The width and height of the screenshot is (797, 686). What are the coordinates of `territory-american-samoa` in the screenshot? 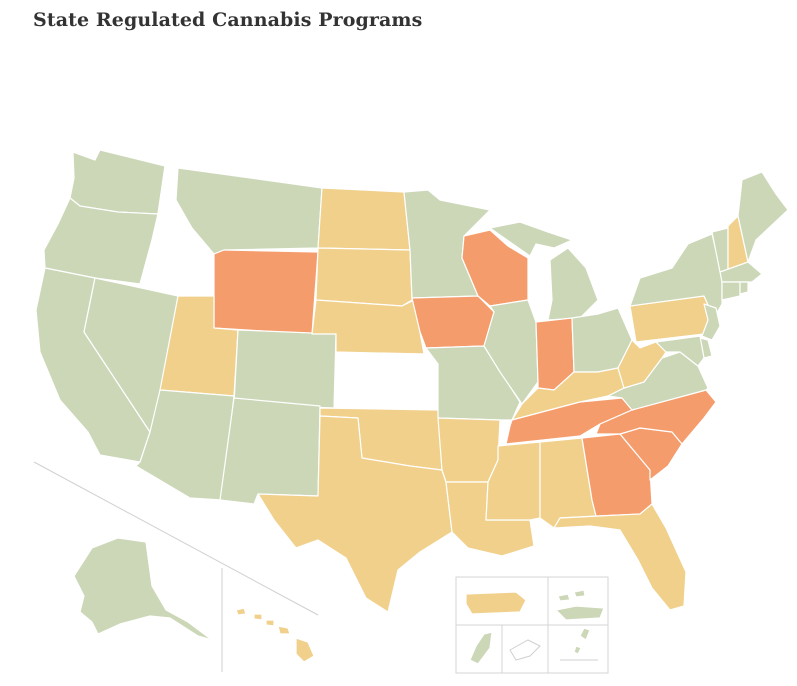 It's located at (525, 650).